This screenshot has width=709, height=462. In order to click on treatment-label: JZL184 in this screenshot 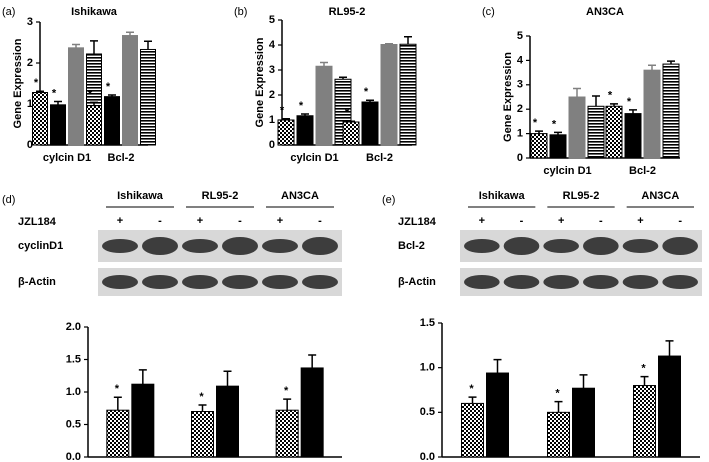, I will do `click(417, 222)`.